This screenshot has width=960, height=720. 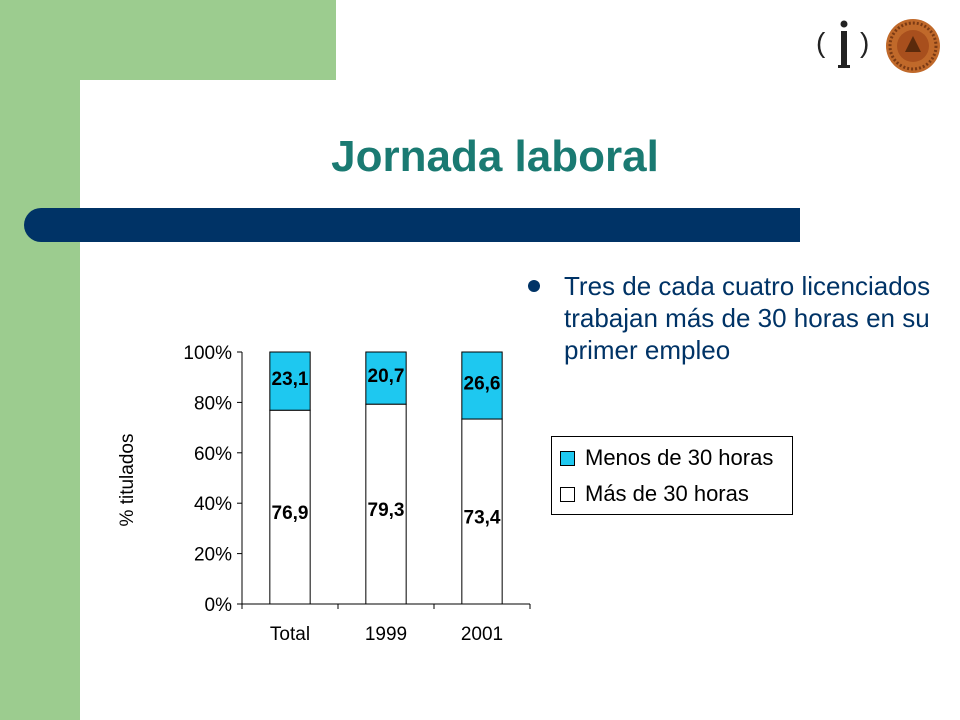 I want to click on x-tick-label: 1999, so click(x=386, y=634).